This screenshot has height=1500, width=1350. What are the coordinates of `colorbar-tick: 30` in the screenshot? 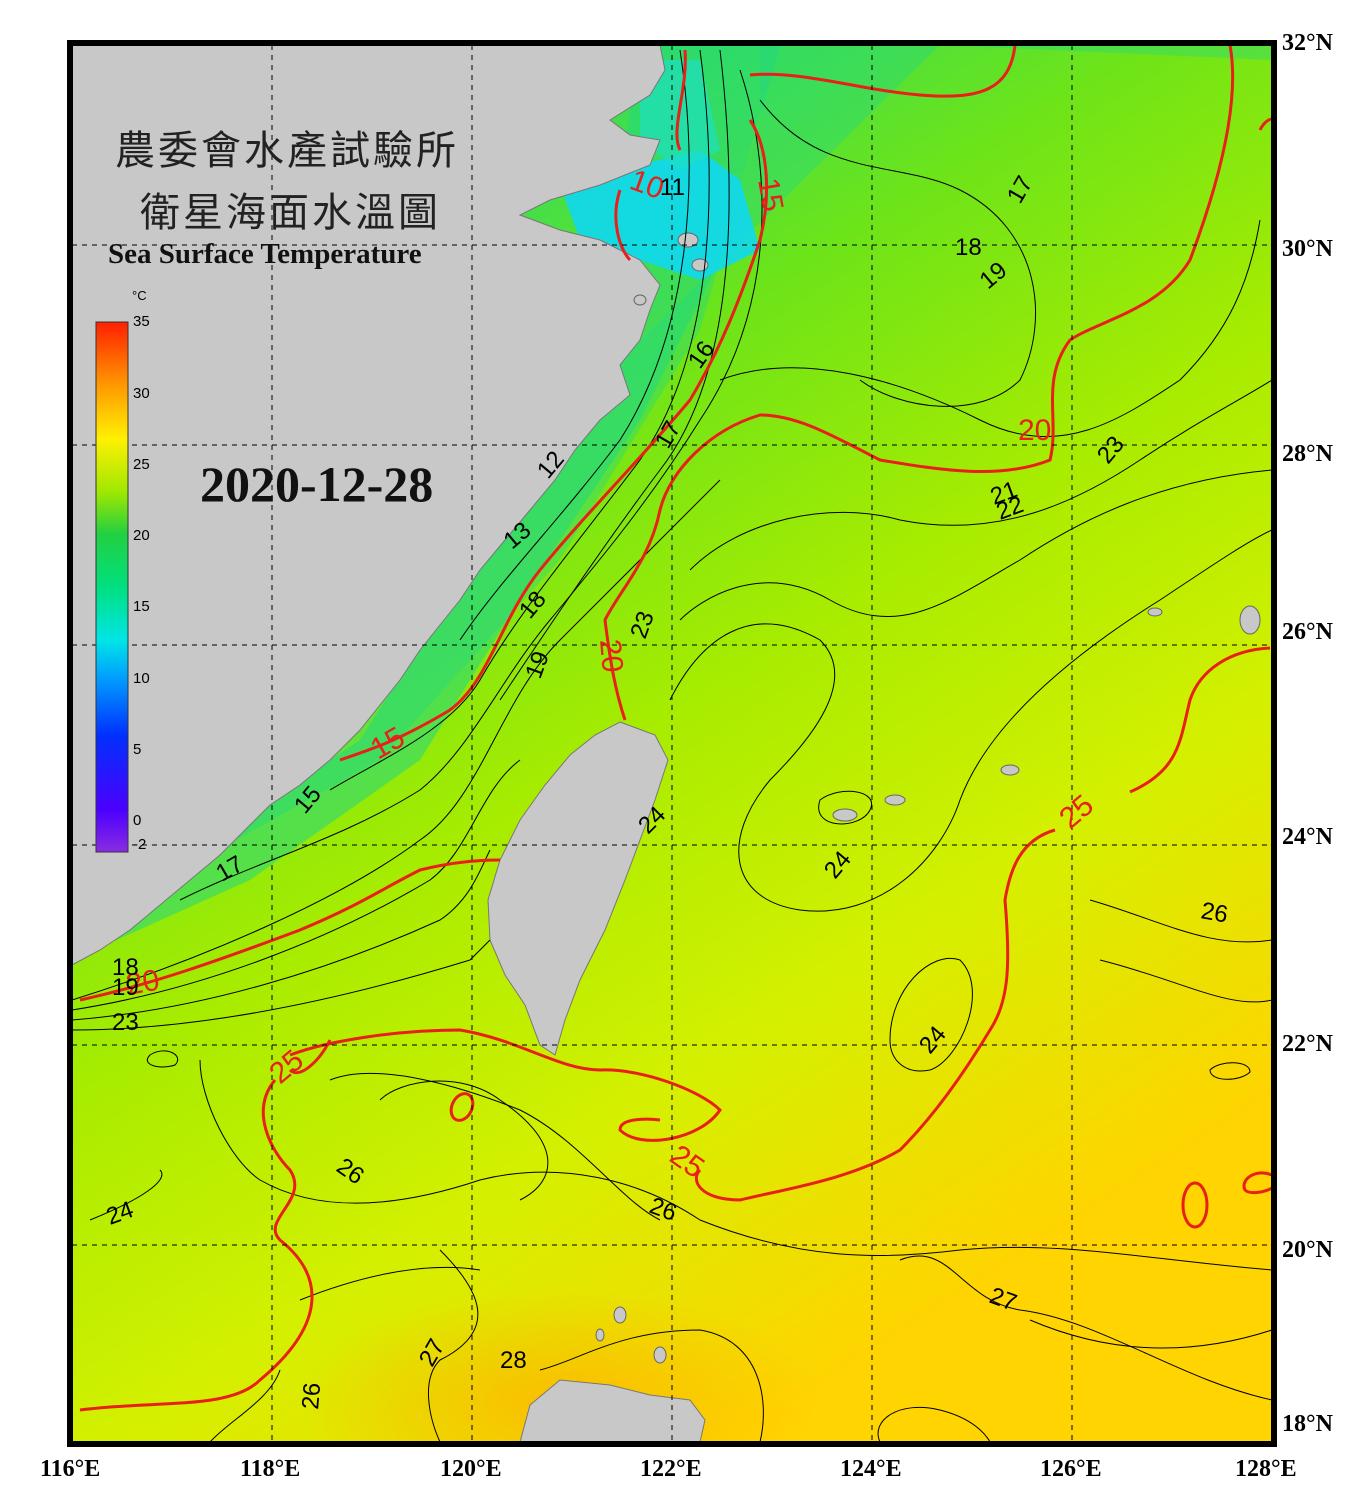 It's located at (141, 393).